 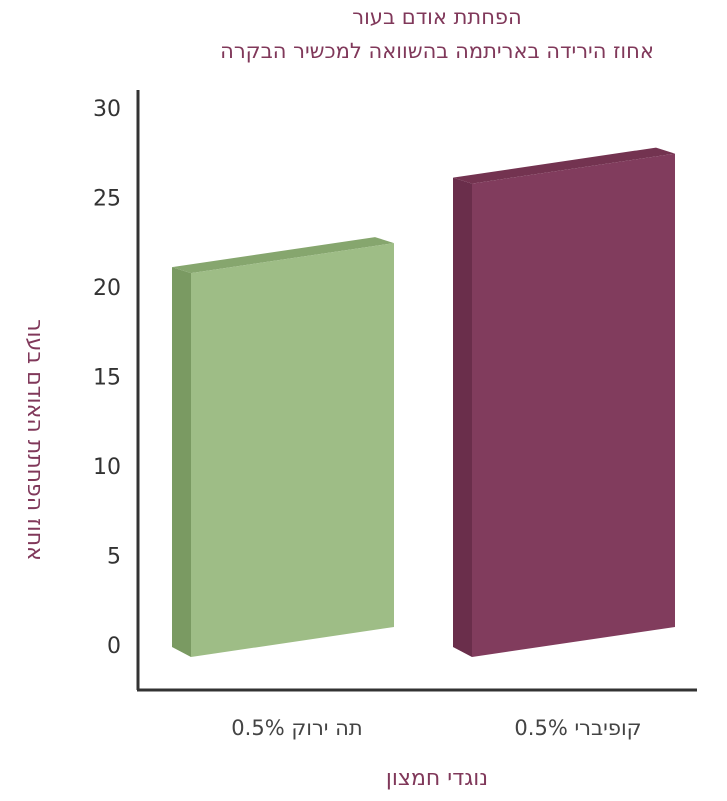 What do you see at coordinates (34, 440) in the screenshot?
I see `y-axis-title: אחוז הפחתת האודם בעור` at bounding box center [34, 440].